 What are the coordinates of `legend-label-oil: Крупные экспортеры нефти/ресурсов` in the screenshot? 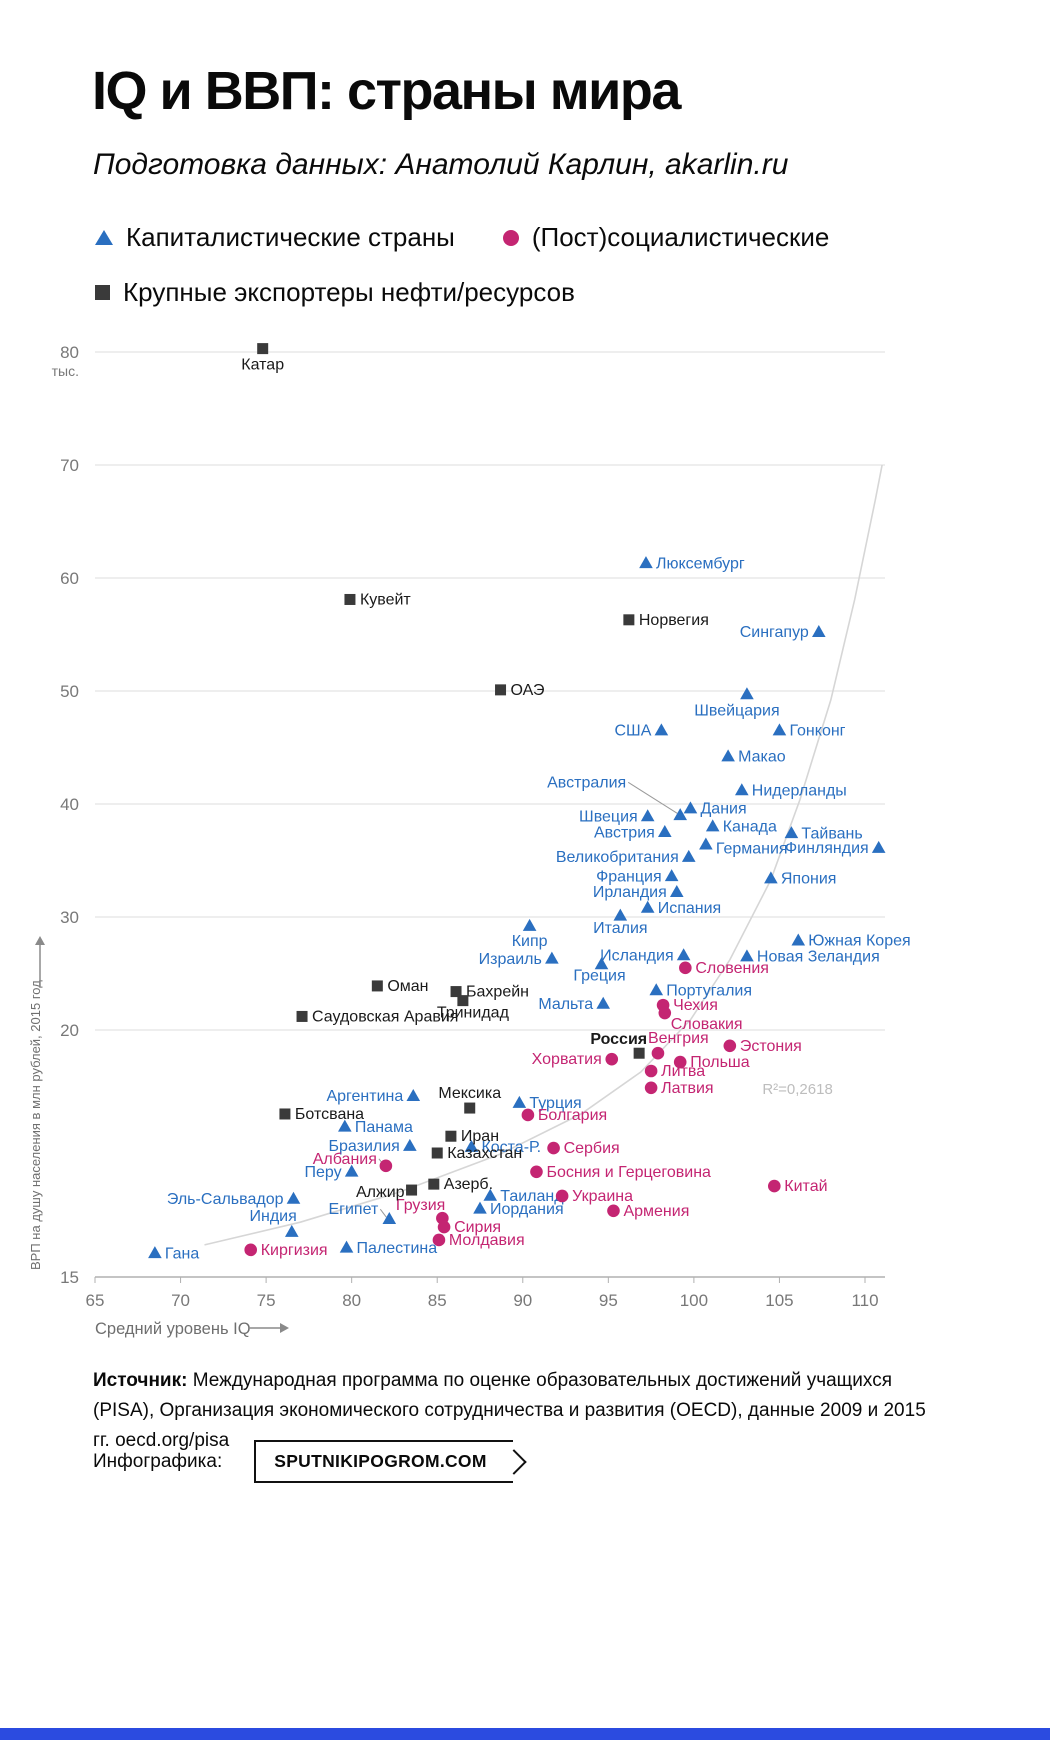 It's located at (349, 292).